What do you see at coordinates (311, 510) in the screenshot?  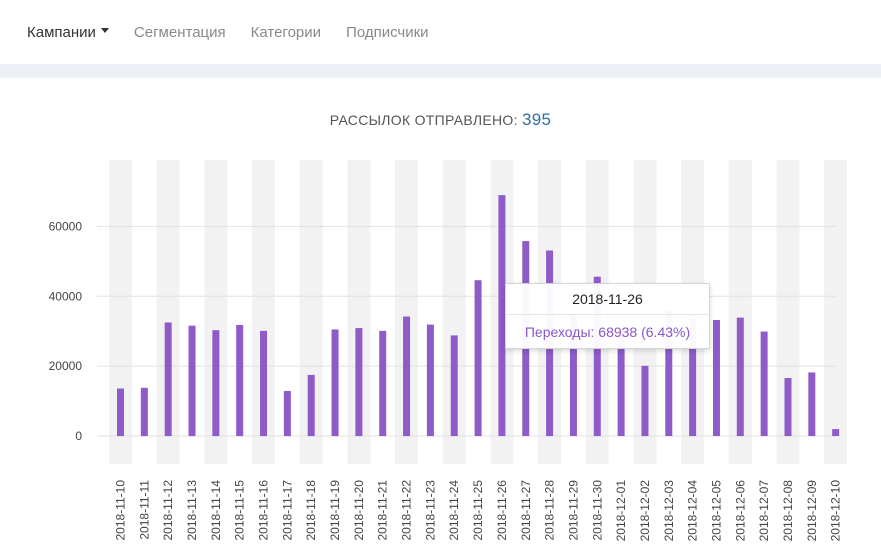 I see `x-tick-label: 2018-11-18` at bounding box center [311, 510].